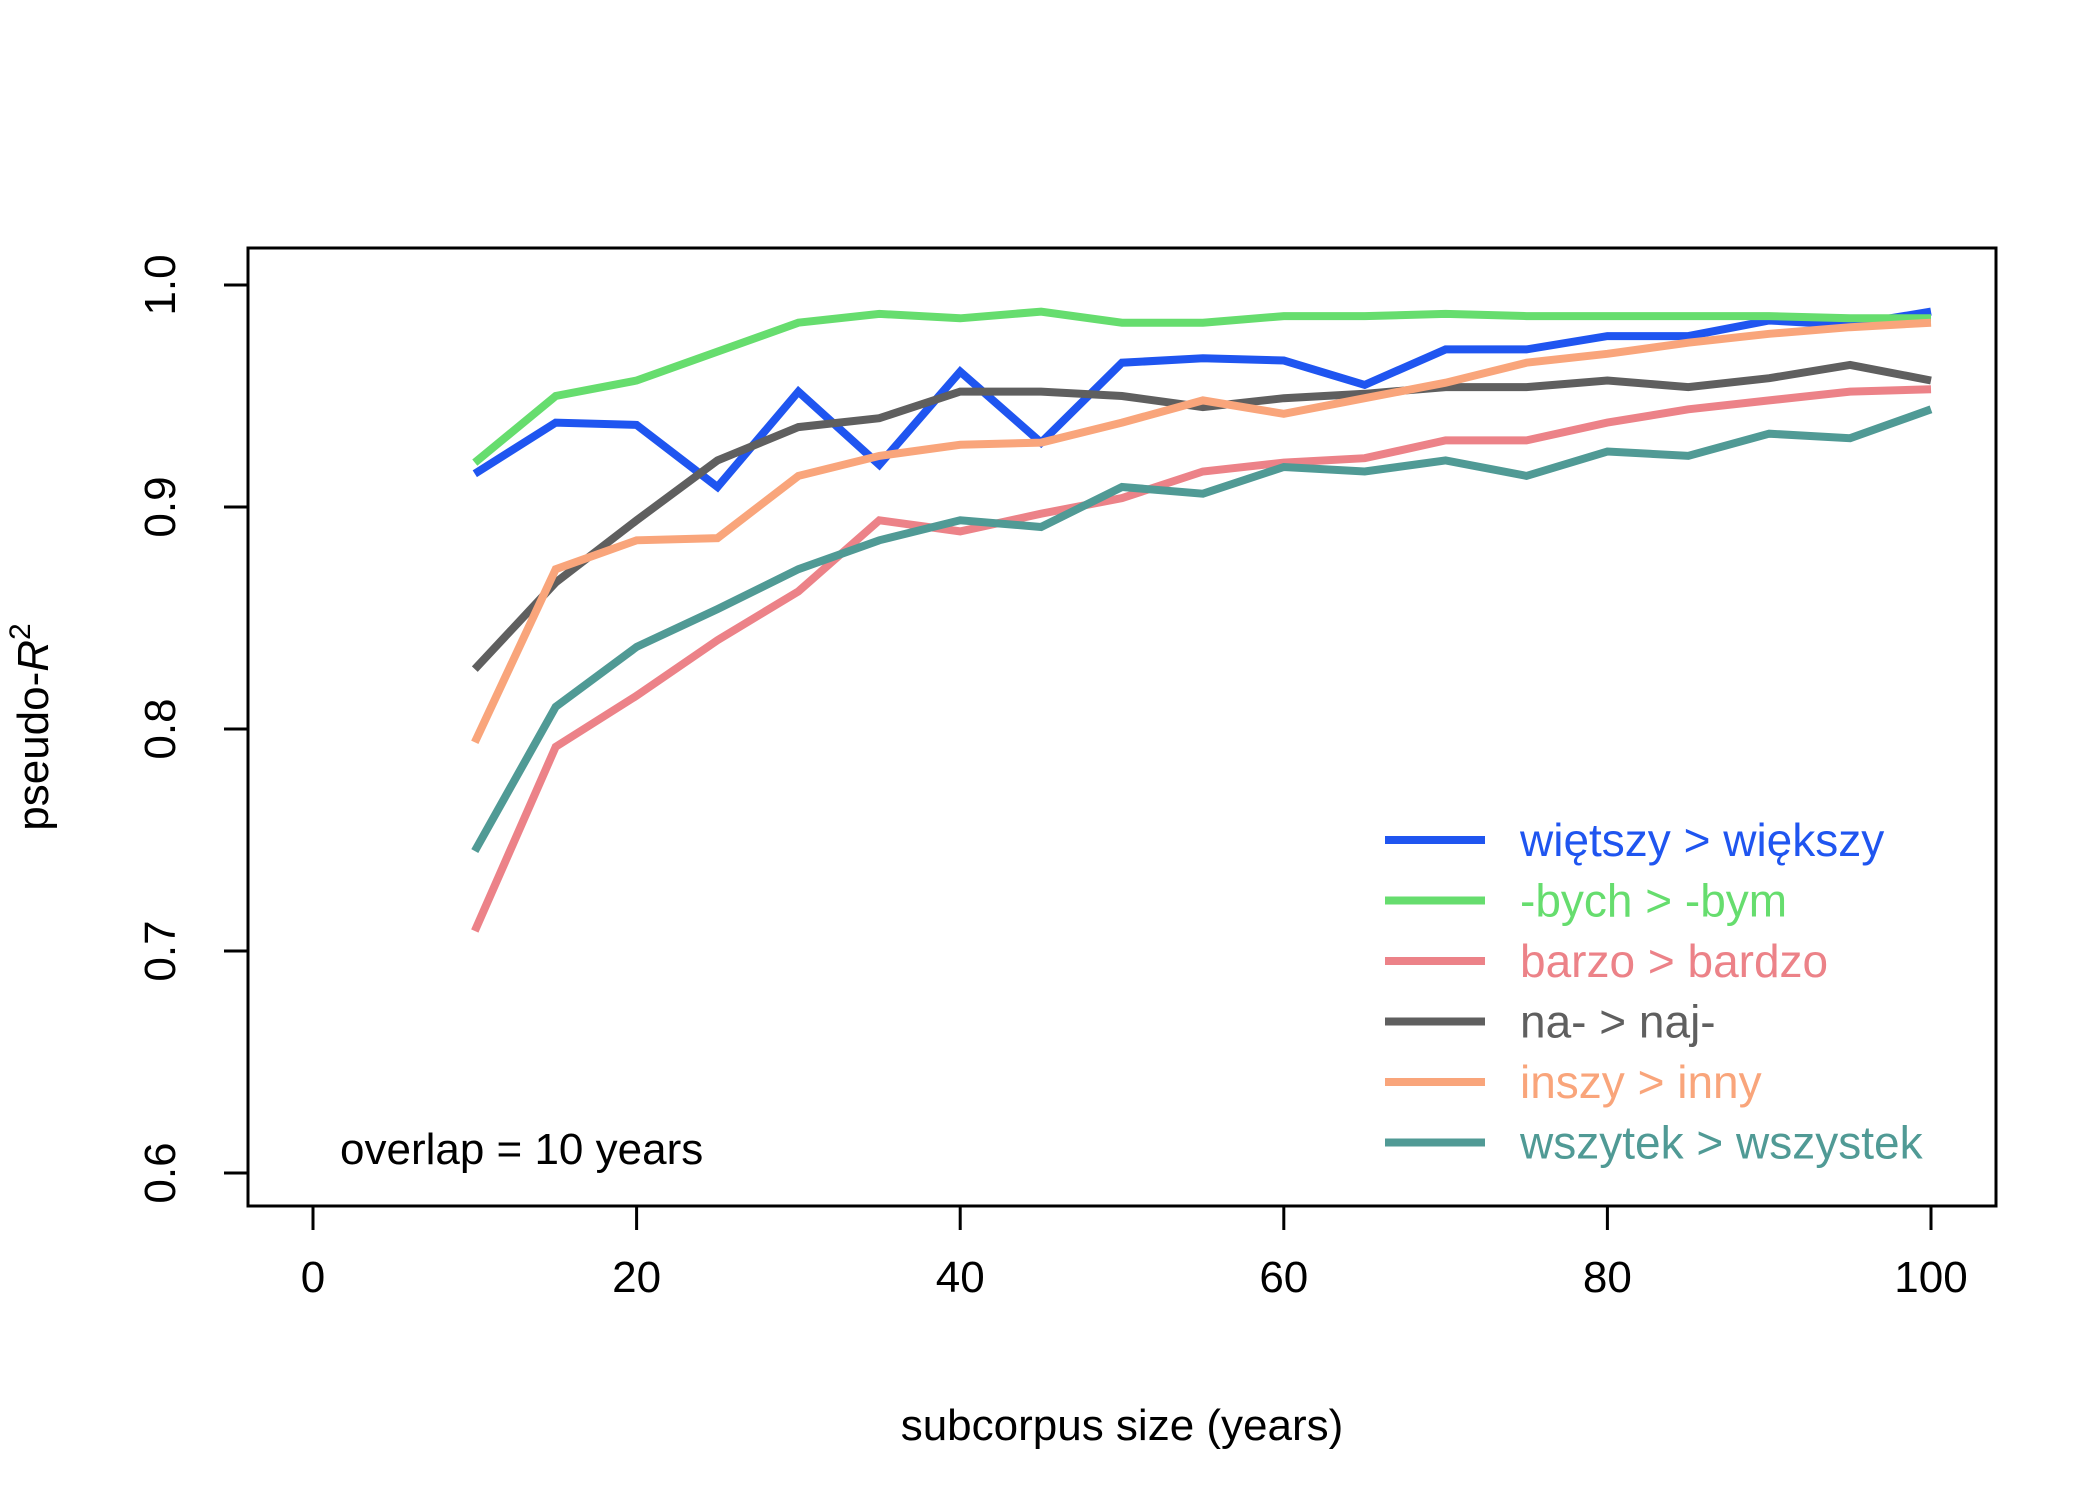 The height and width of the screenshot is (1500, 2100). I want to click on y-tick-label: 0.6, so click(160, 1172).